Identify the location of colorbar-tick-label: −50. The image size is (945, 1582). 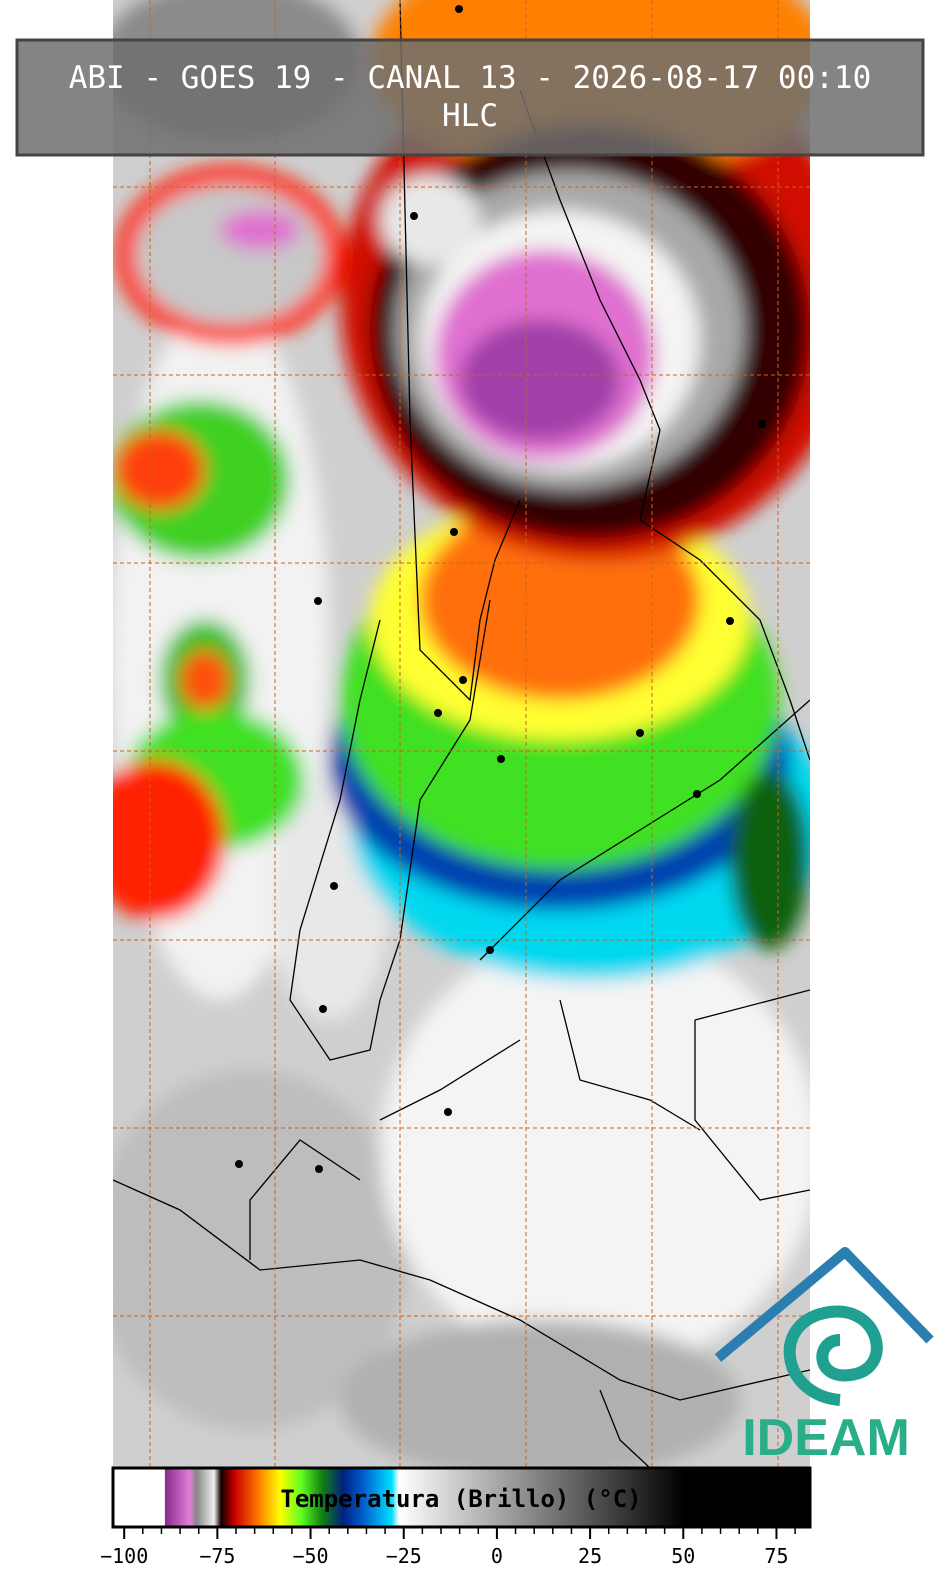
(310, 1556).